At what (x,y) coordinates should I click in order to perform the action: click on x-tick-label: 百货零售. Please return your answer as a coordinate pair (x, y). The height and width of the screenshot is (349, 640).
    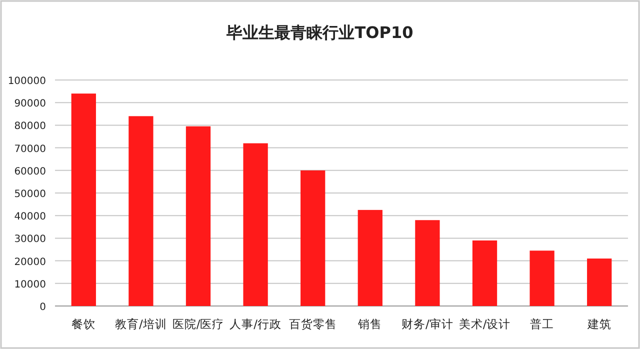
    Looking at the image, I should click on (312, 324).